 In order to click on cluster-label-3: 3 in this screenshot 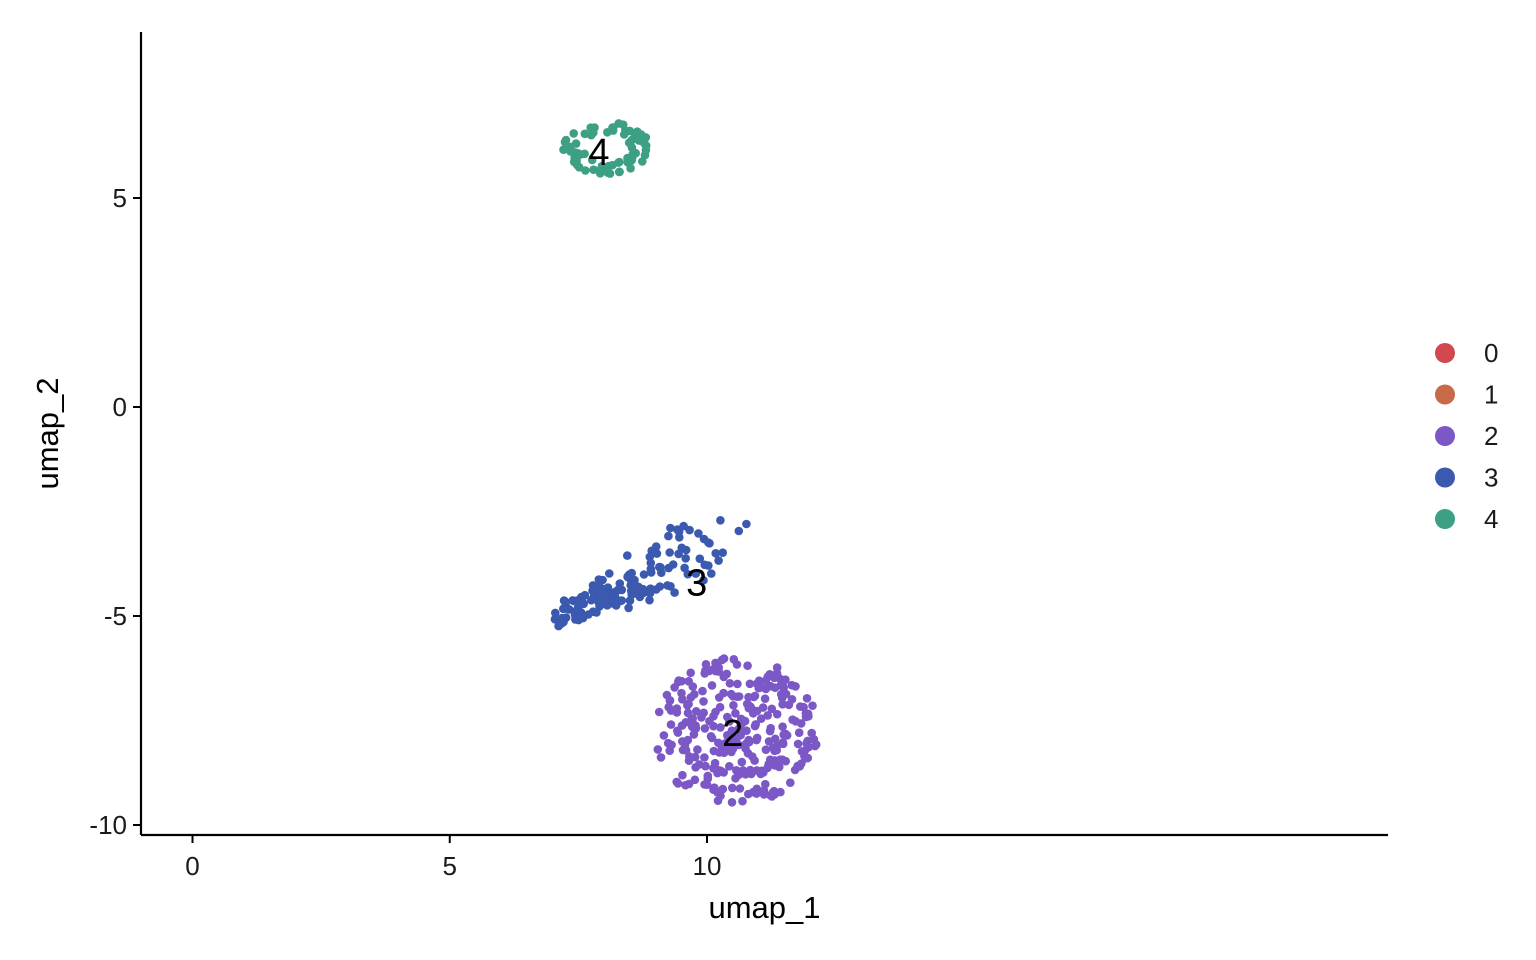, I will do `click(696, 584)`.